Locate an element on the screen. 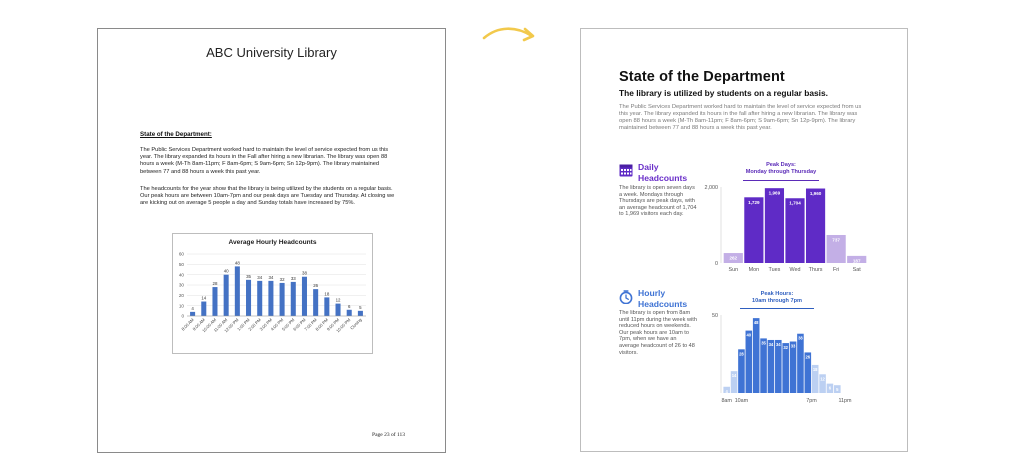  peak-hours-line1: Peak Hours: is located at coordinates (777, 294).